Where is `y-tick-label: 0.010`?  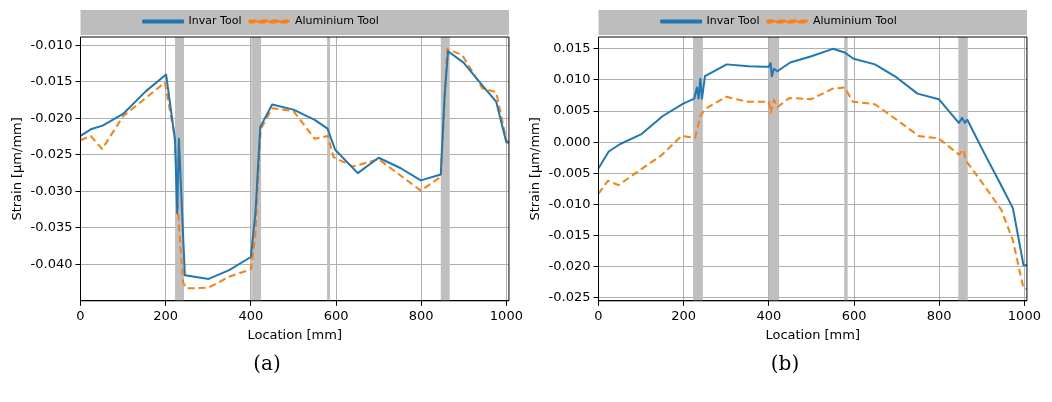 y-tick-label: 0.010 is located at coordinates (572, 79).